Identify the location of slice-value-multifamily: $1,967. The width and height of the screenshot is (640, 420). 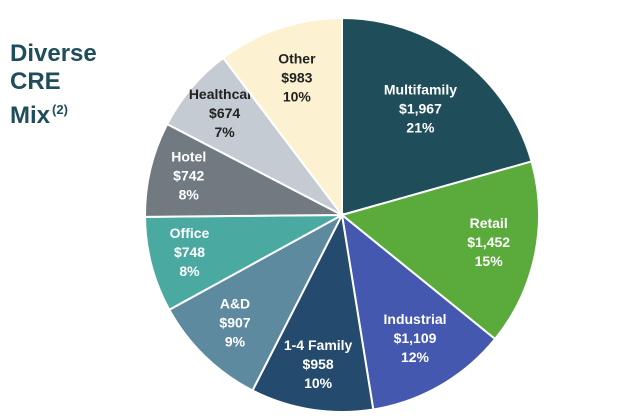
(420, 108).